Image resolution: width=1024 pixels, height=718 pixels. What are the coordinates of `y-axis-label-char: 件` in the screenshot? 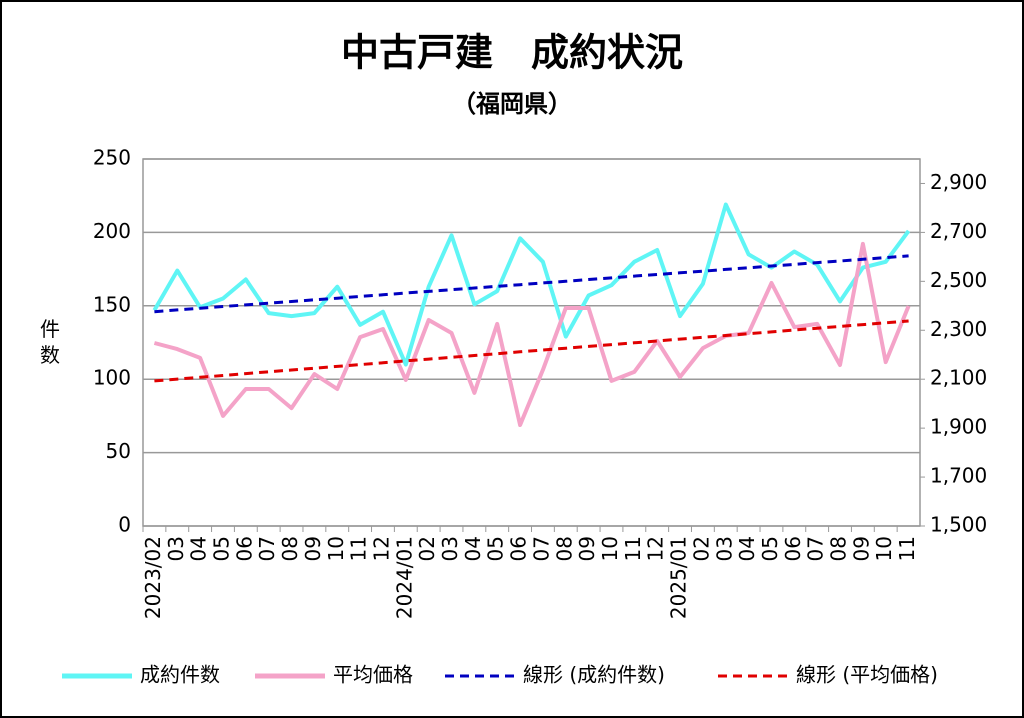 It's located at (50, 329).